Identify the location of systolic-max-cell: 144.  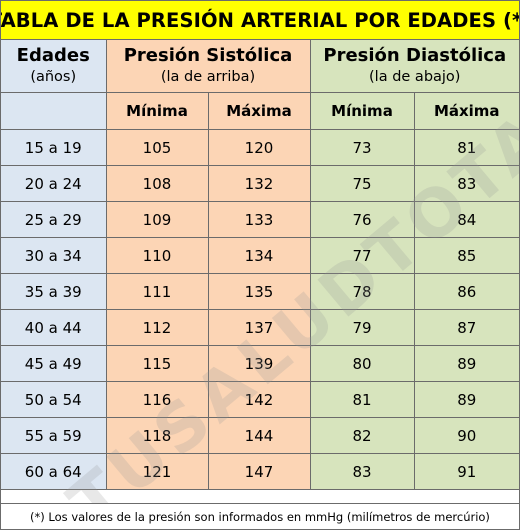
(259, 435).